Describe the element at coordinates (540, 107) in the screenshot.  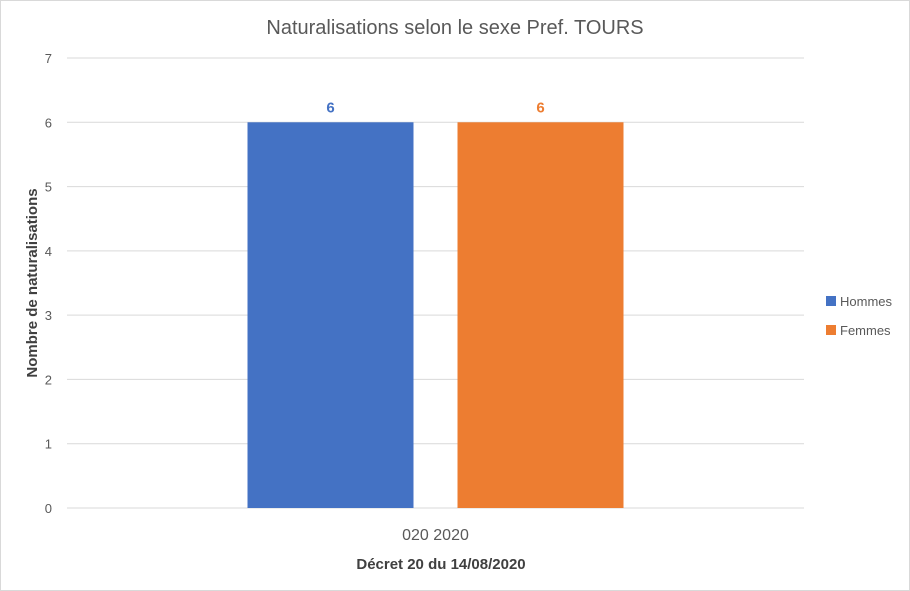
I see `data-label-femmes: 6` at that location.